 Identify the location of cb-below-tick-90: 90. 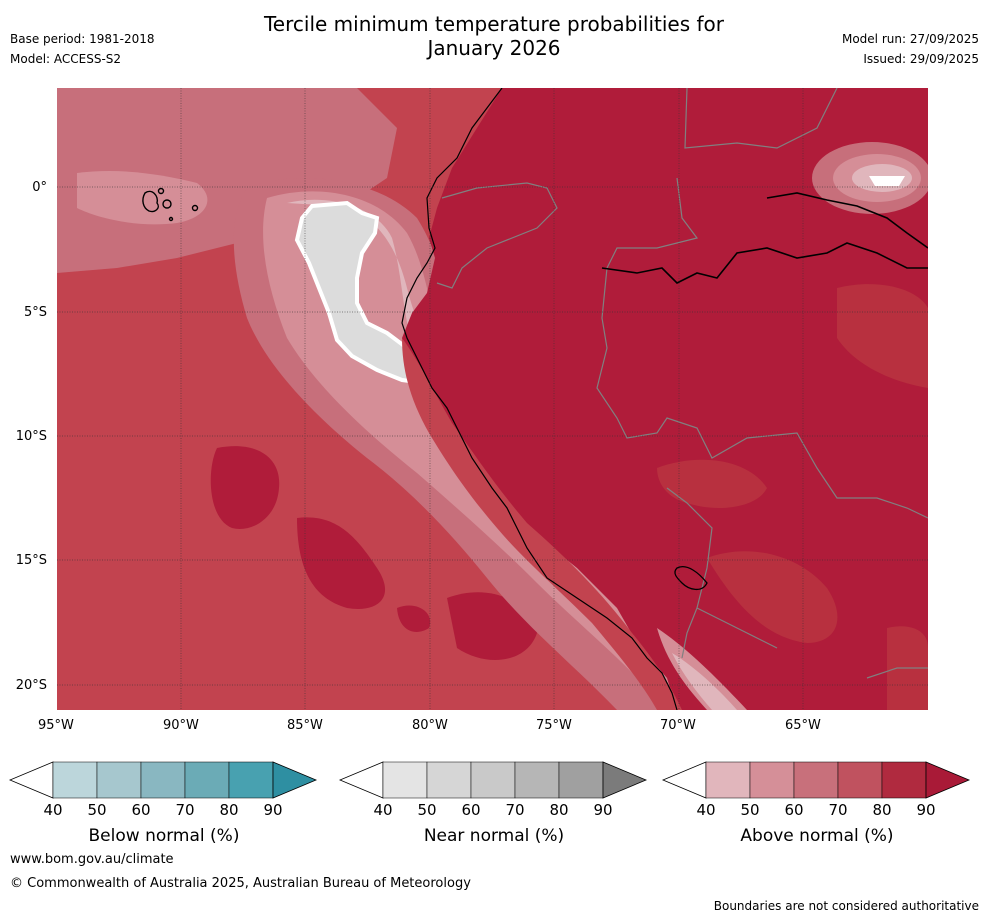
(273, 810).